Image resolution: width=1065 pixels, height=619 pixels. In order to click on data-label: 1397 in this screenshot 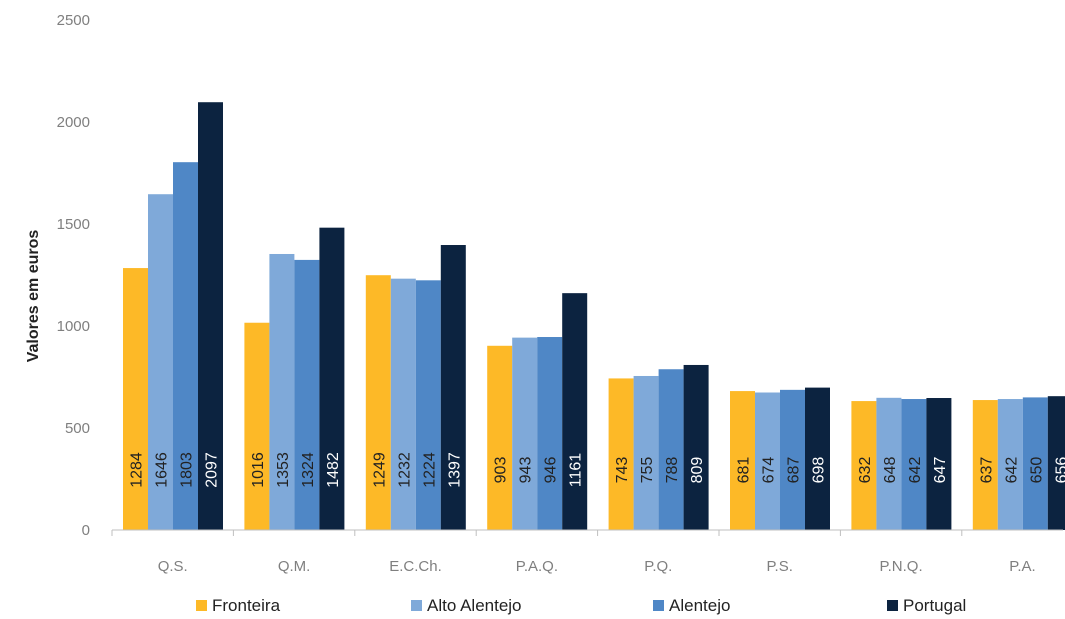, I will do `click(454, 470)`.